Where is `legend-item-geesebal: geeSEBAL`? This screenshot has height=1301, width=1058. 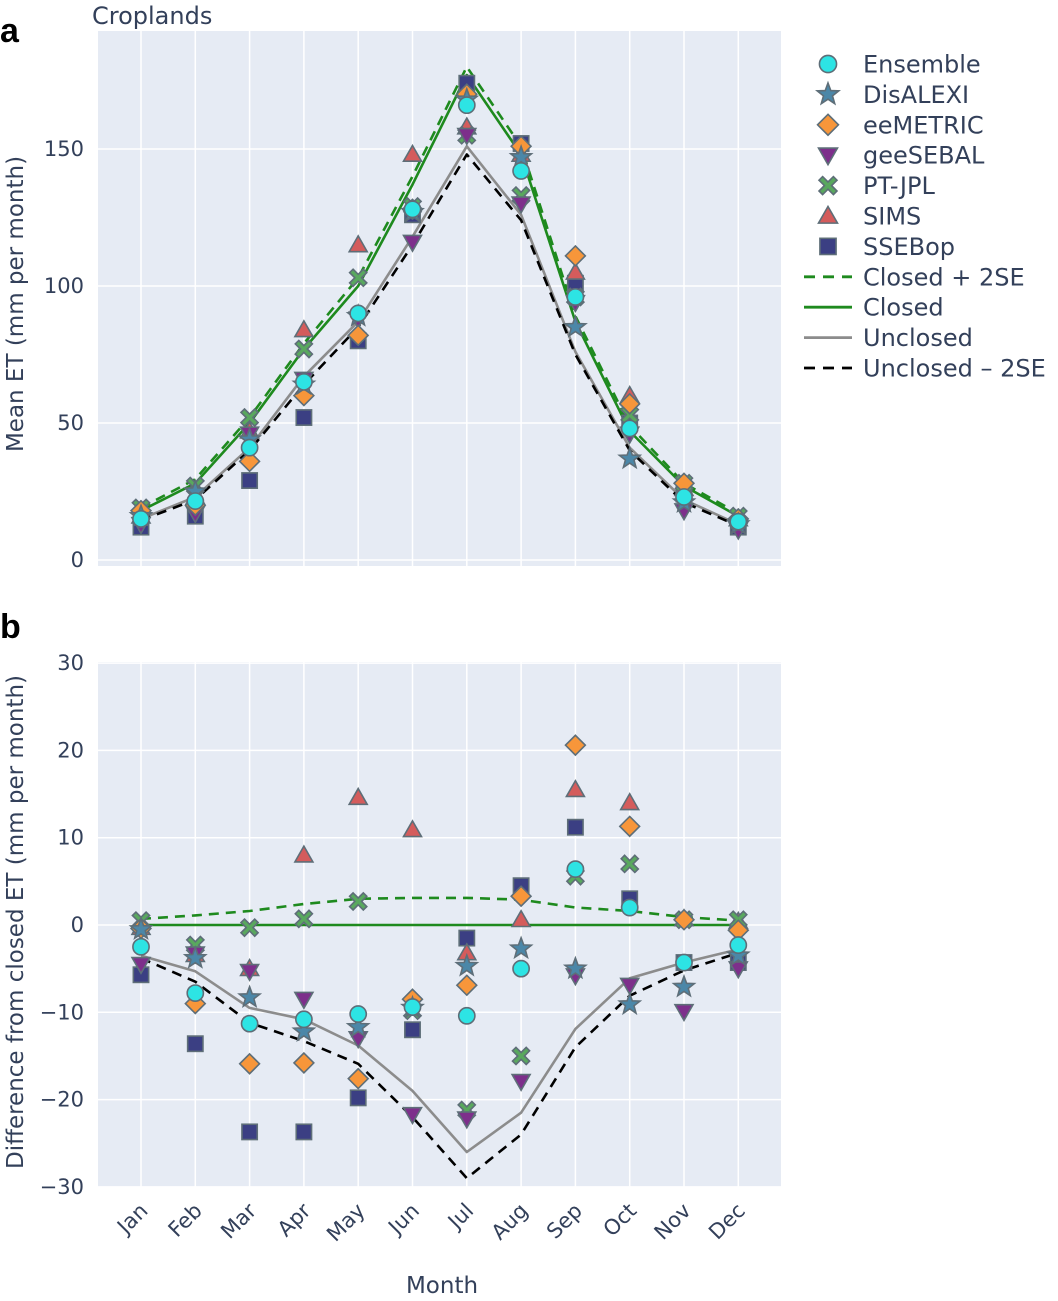
legend-item-geesebal: geeSEBAL is located at coordinates (901, 156).